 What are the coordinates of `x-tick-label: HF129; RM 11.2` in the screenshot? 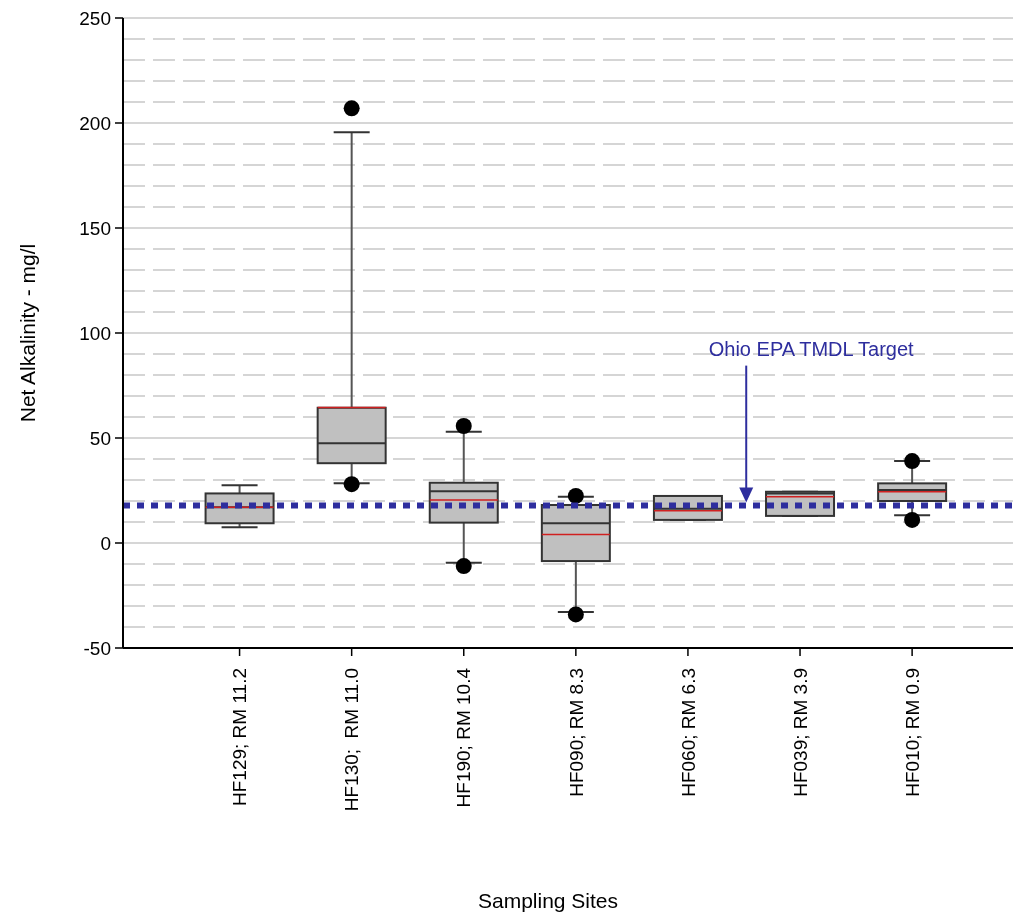 It's located at (240, 737).